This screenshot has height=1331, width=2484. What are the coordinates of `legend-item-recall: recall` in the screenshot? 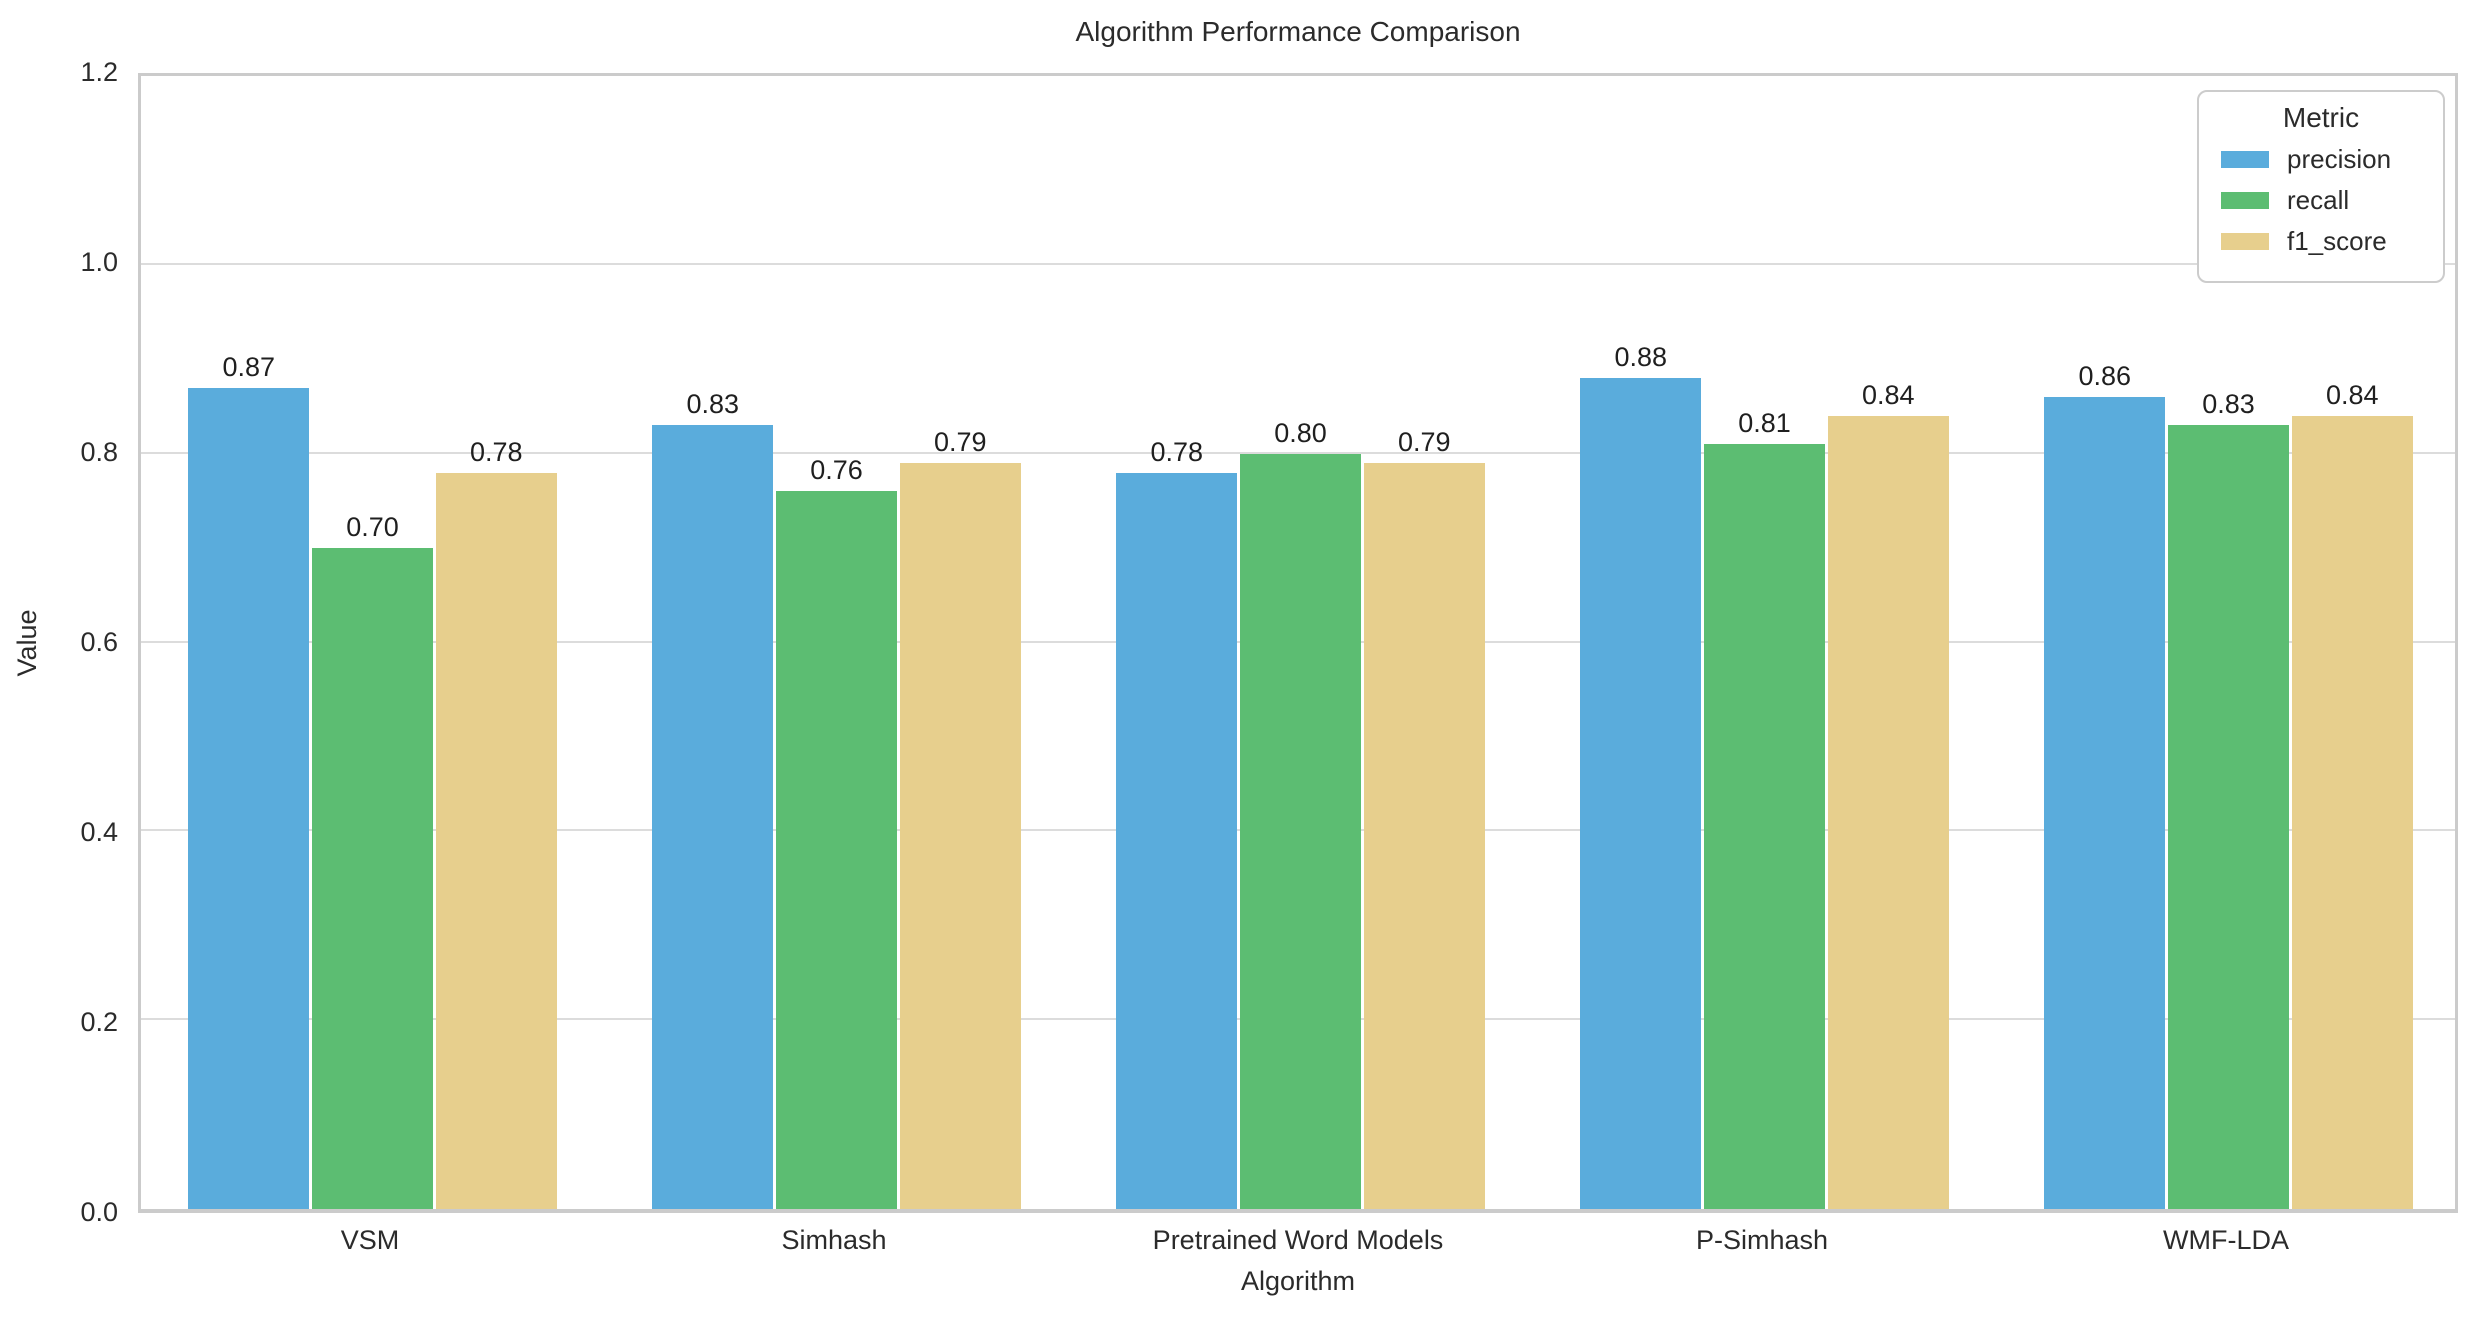 It's located at (2325, 200).